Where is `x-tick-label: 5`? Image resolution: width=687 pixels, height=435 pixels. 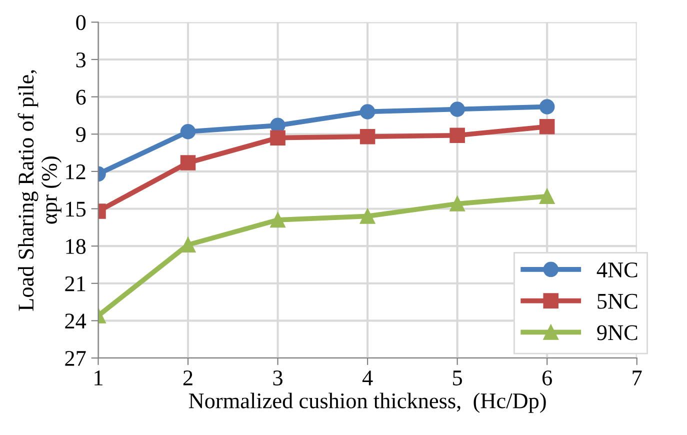
x-tick-label: 5 is located at coordinates (457, 378).